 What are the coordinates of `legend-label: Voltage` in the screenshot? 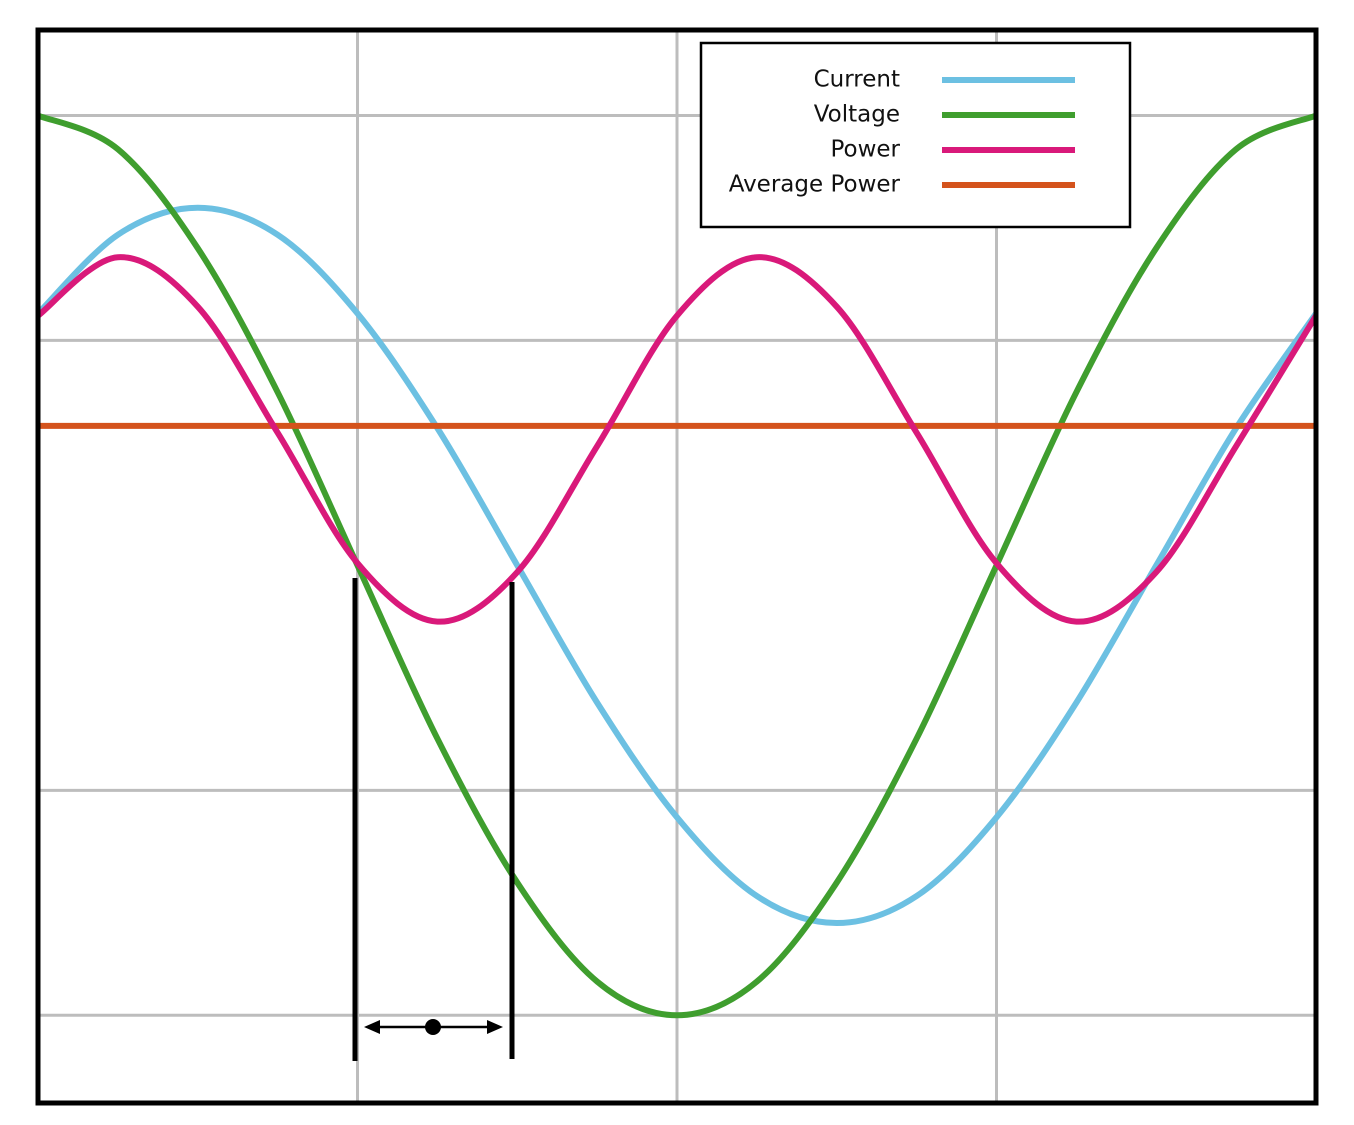 It's located at (857, 115).